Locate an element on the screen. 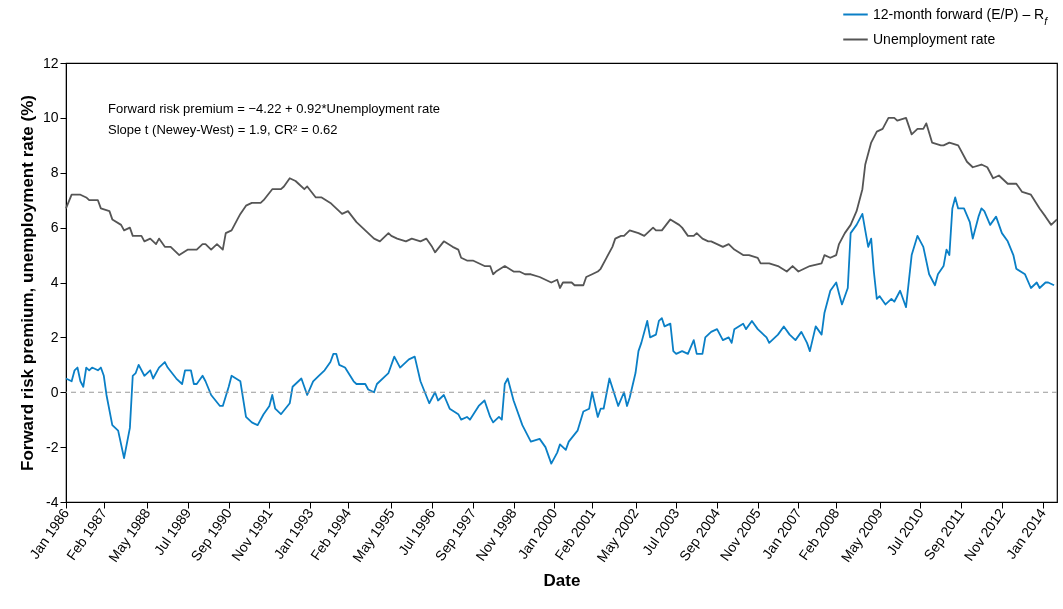 The image size is (1063, 609). y-tick-label: -4 is located at coordinates (52, 501).